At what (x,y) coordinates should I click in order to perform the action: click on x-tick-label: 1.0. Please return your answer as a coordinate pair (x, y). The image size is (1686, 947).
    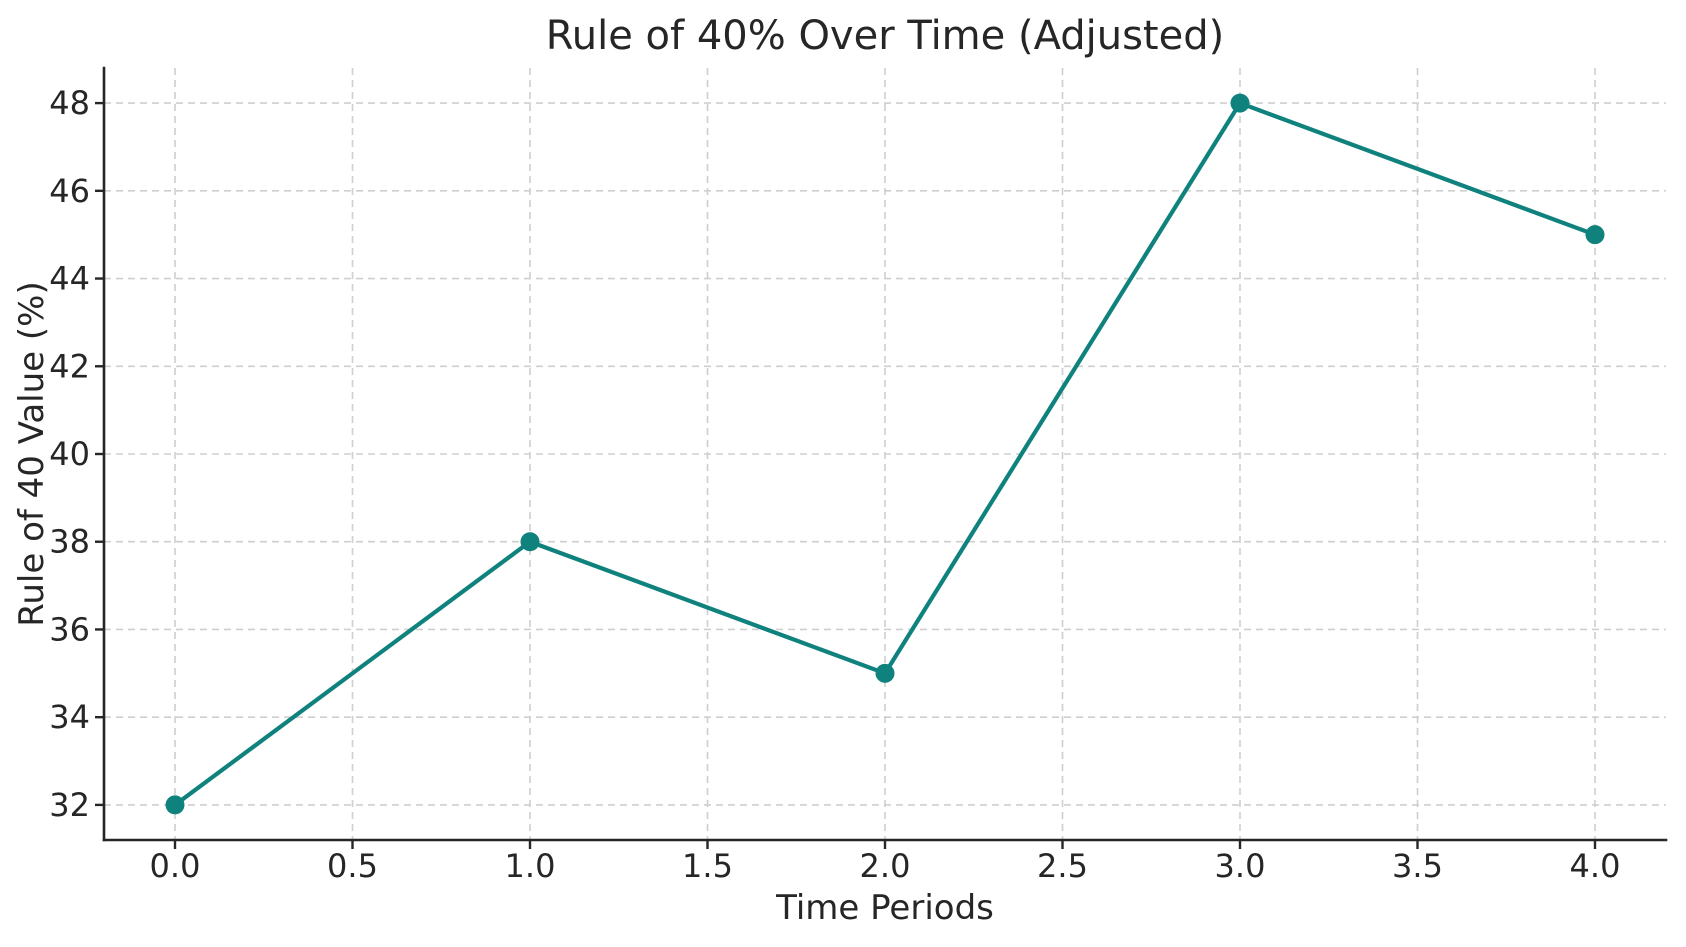
    Looking at the image, I should click on (530, 866).